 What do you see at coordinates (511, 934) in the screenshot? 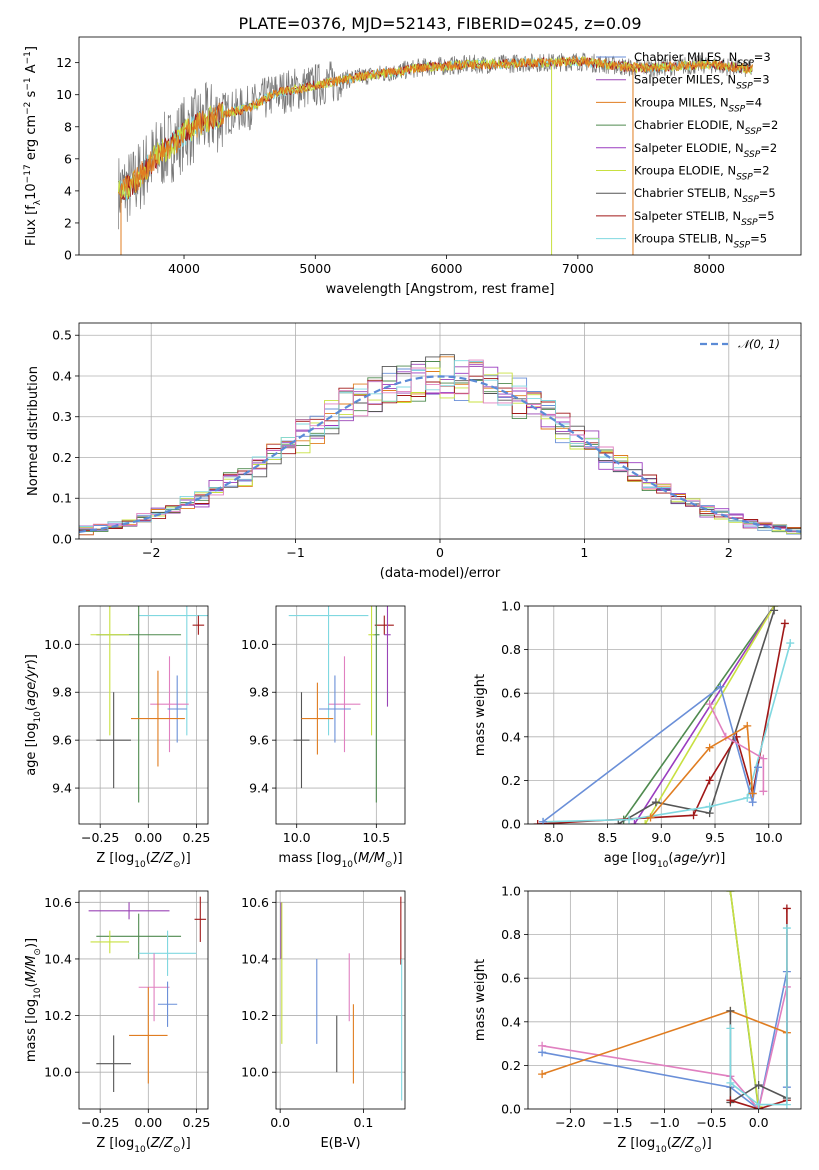
I see `y-tick-label: 0.8` at bounding box center [511, 934].